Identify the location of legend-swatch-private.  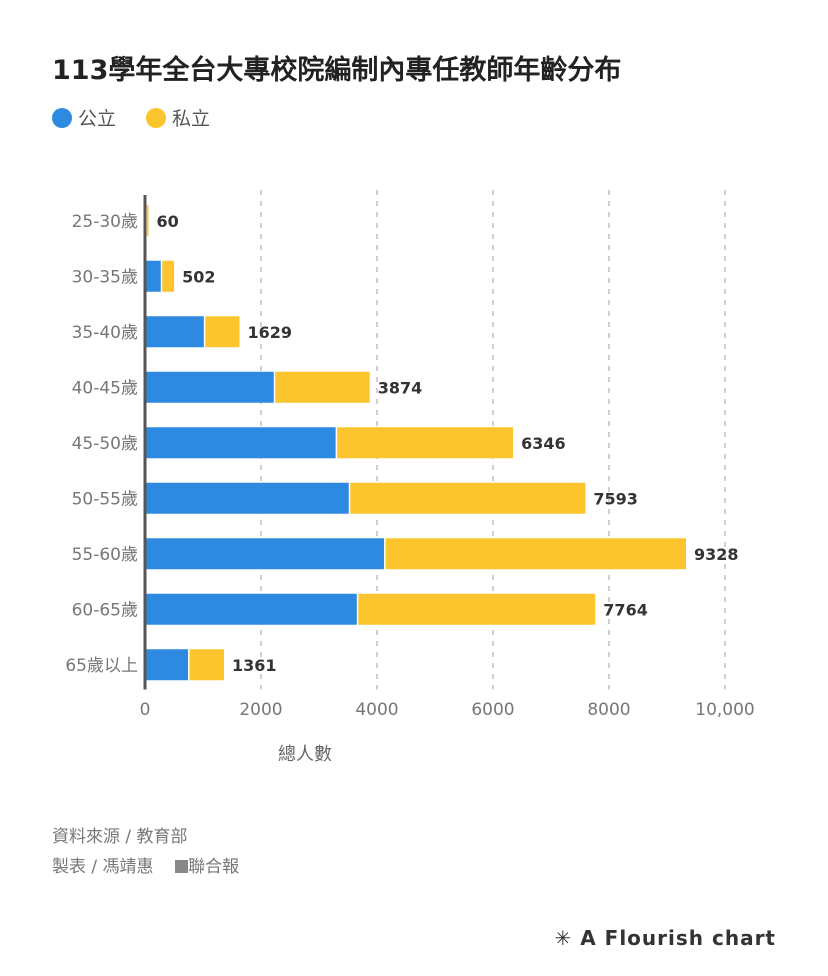
(156, 117).